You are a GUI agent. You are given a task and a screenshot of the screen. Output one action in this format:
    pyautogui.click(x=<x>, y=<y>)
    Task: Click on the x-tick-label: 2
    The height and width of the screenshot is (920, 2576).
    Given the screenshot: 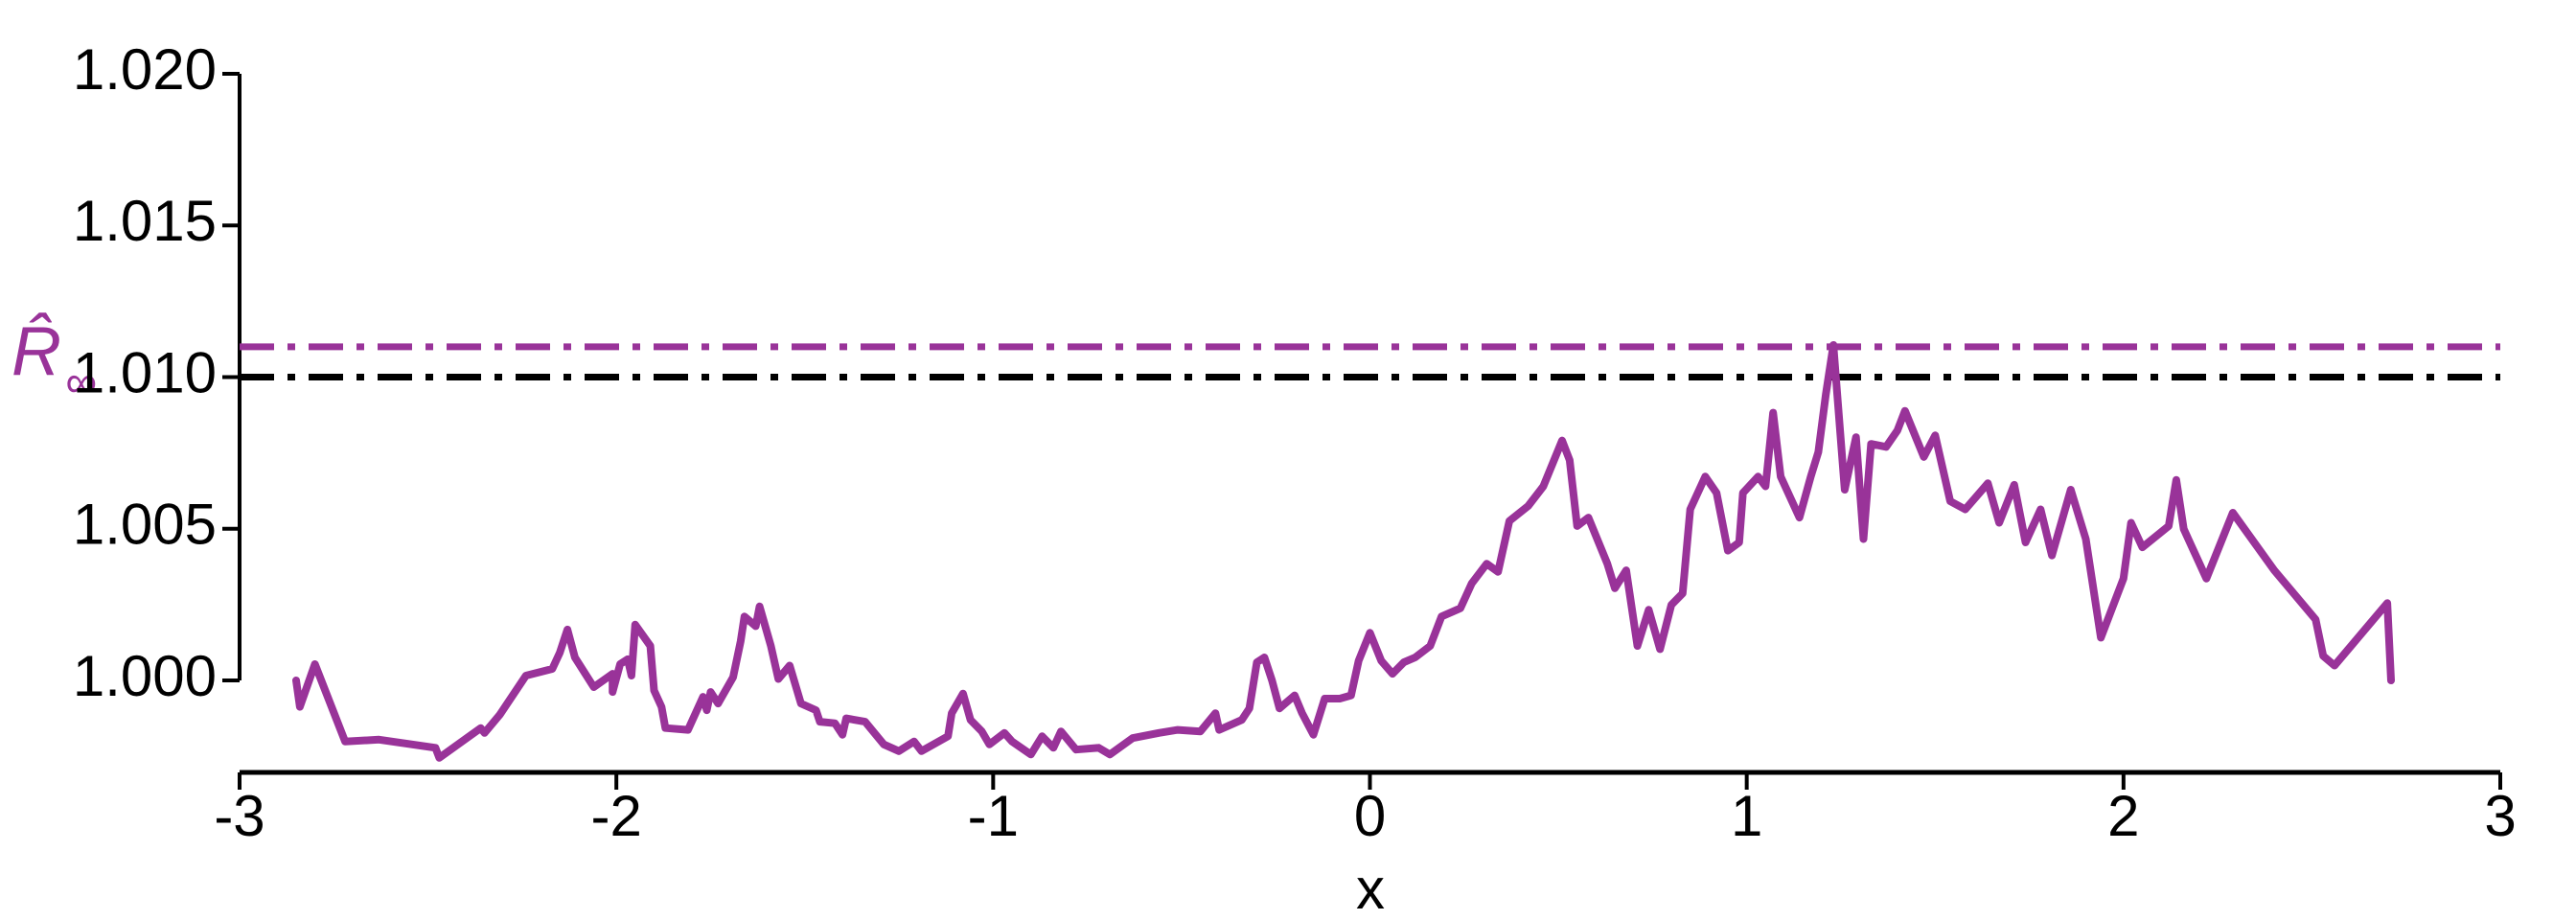 What is the action you would take?
    pyautogui.click(x=2123, y=816)
    